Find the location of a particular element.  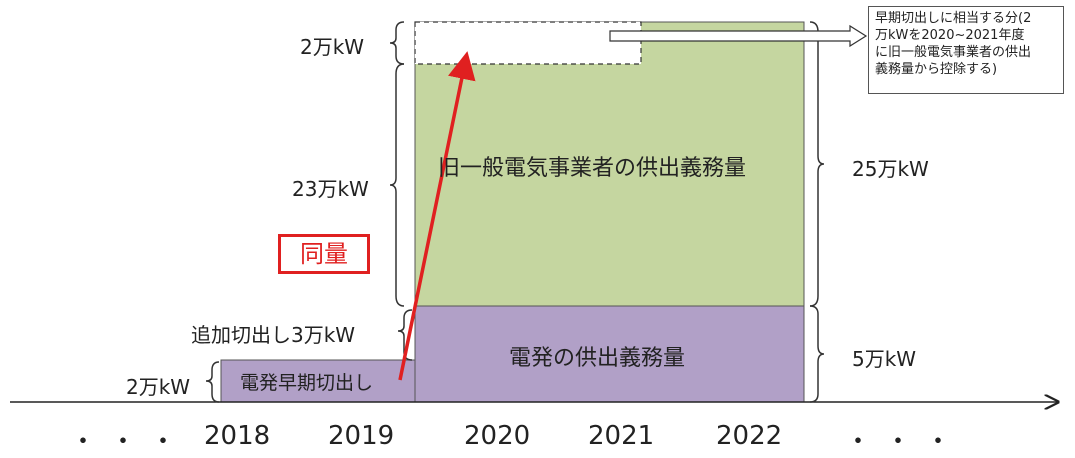

brace-23man is located at coordinates (397, 185).